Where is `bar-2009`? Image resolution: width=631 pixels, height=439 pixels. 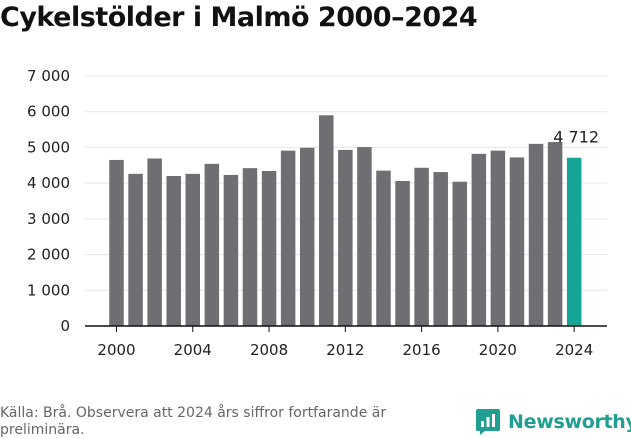 bar-2009 is located at coordinates (288, 238).